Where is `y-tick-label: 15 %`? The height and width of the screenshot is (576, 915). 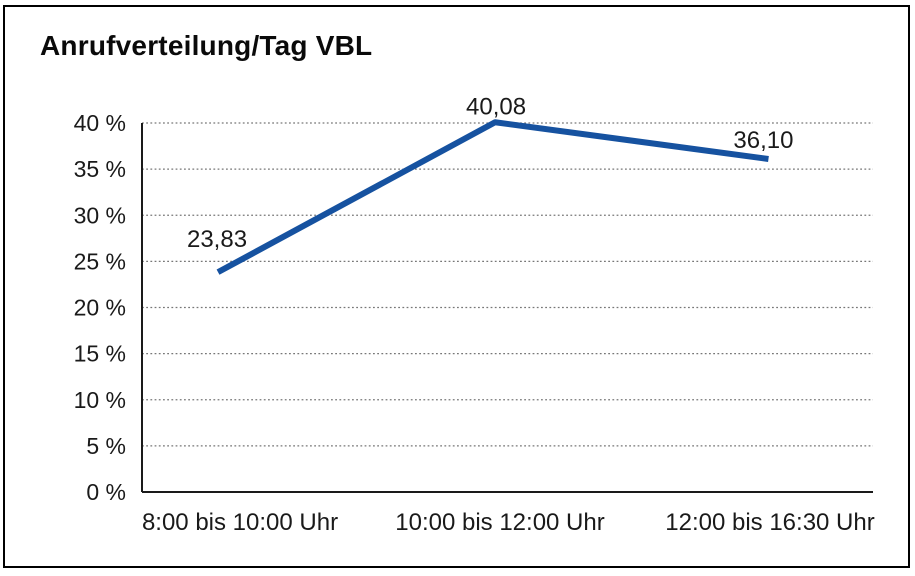
y-tick-label: 15 % is located at coordinates (100, 354).